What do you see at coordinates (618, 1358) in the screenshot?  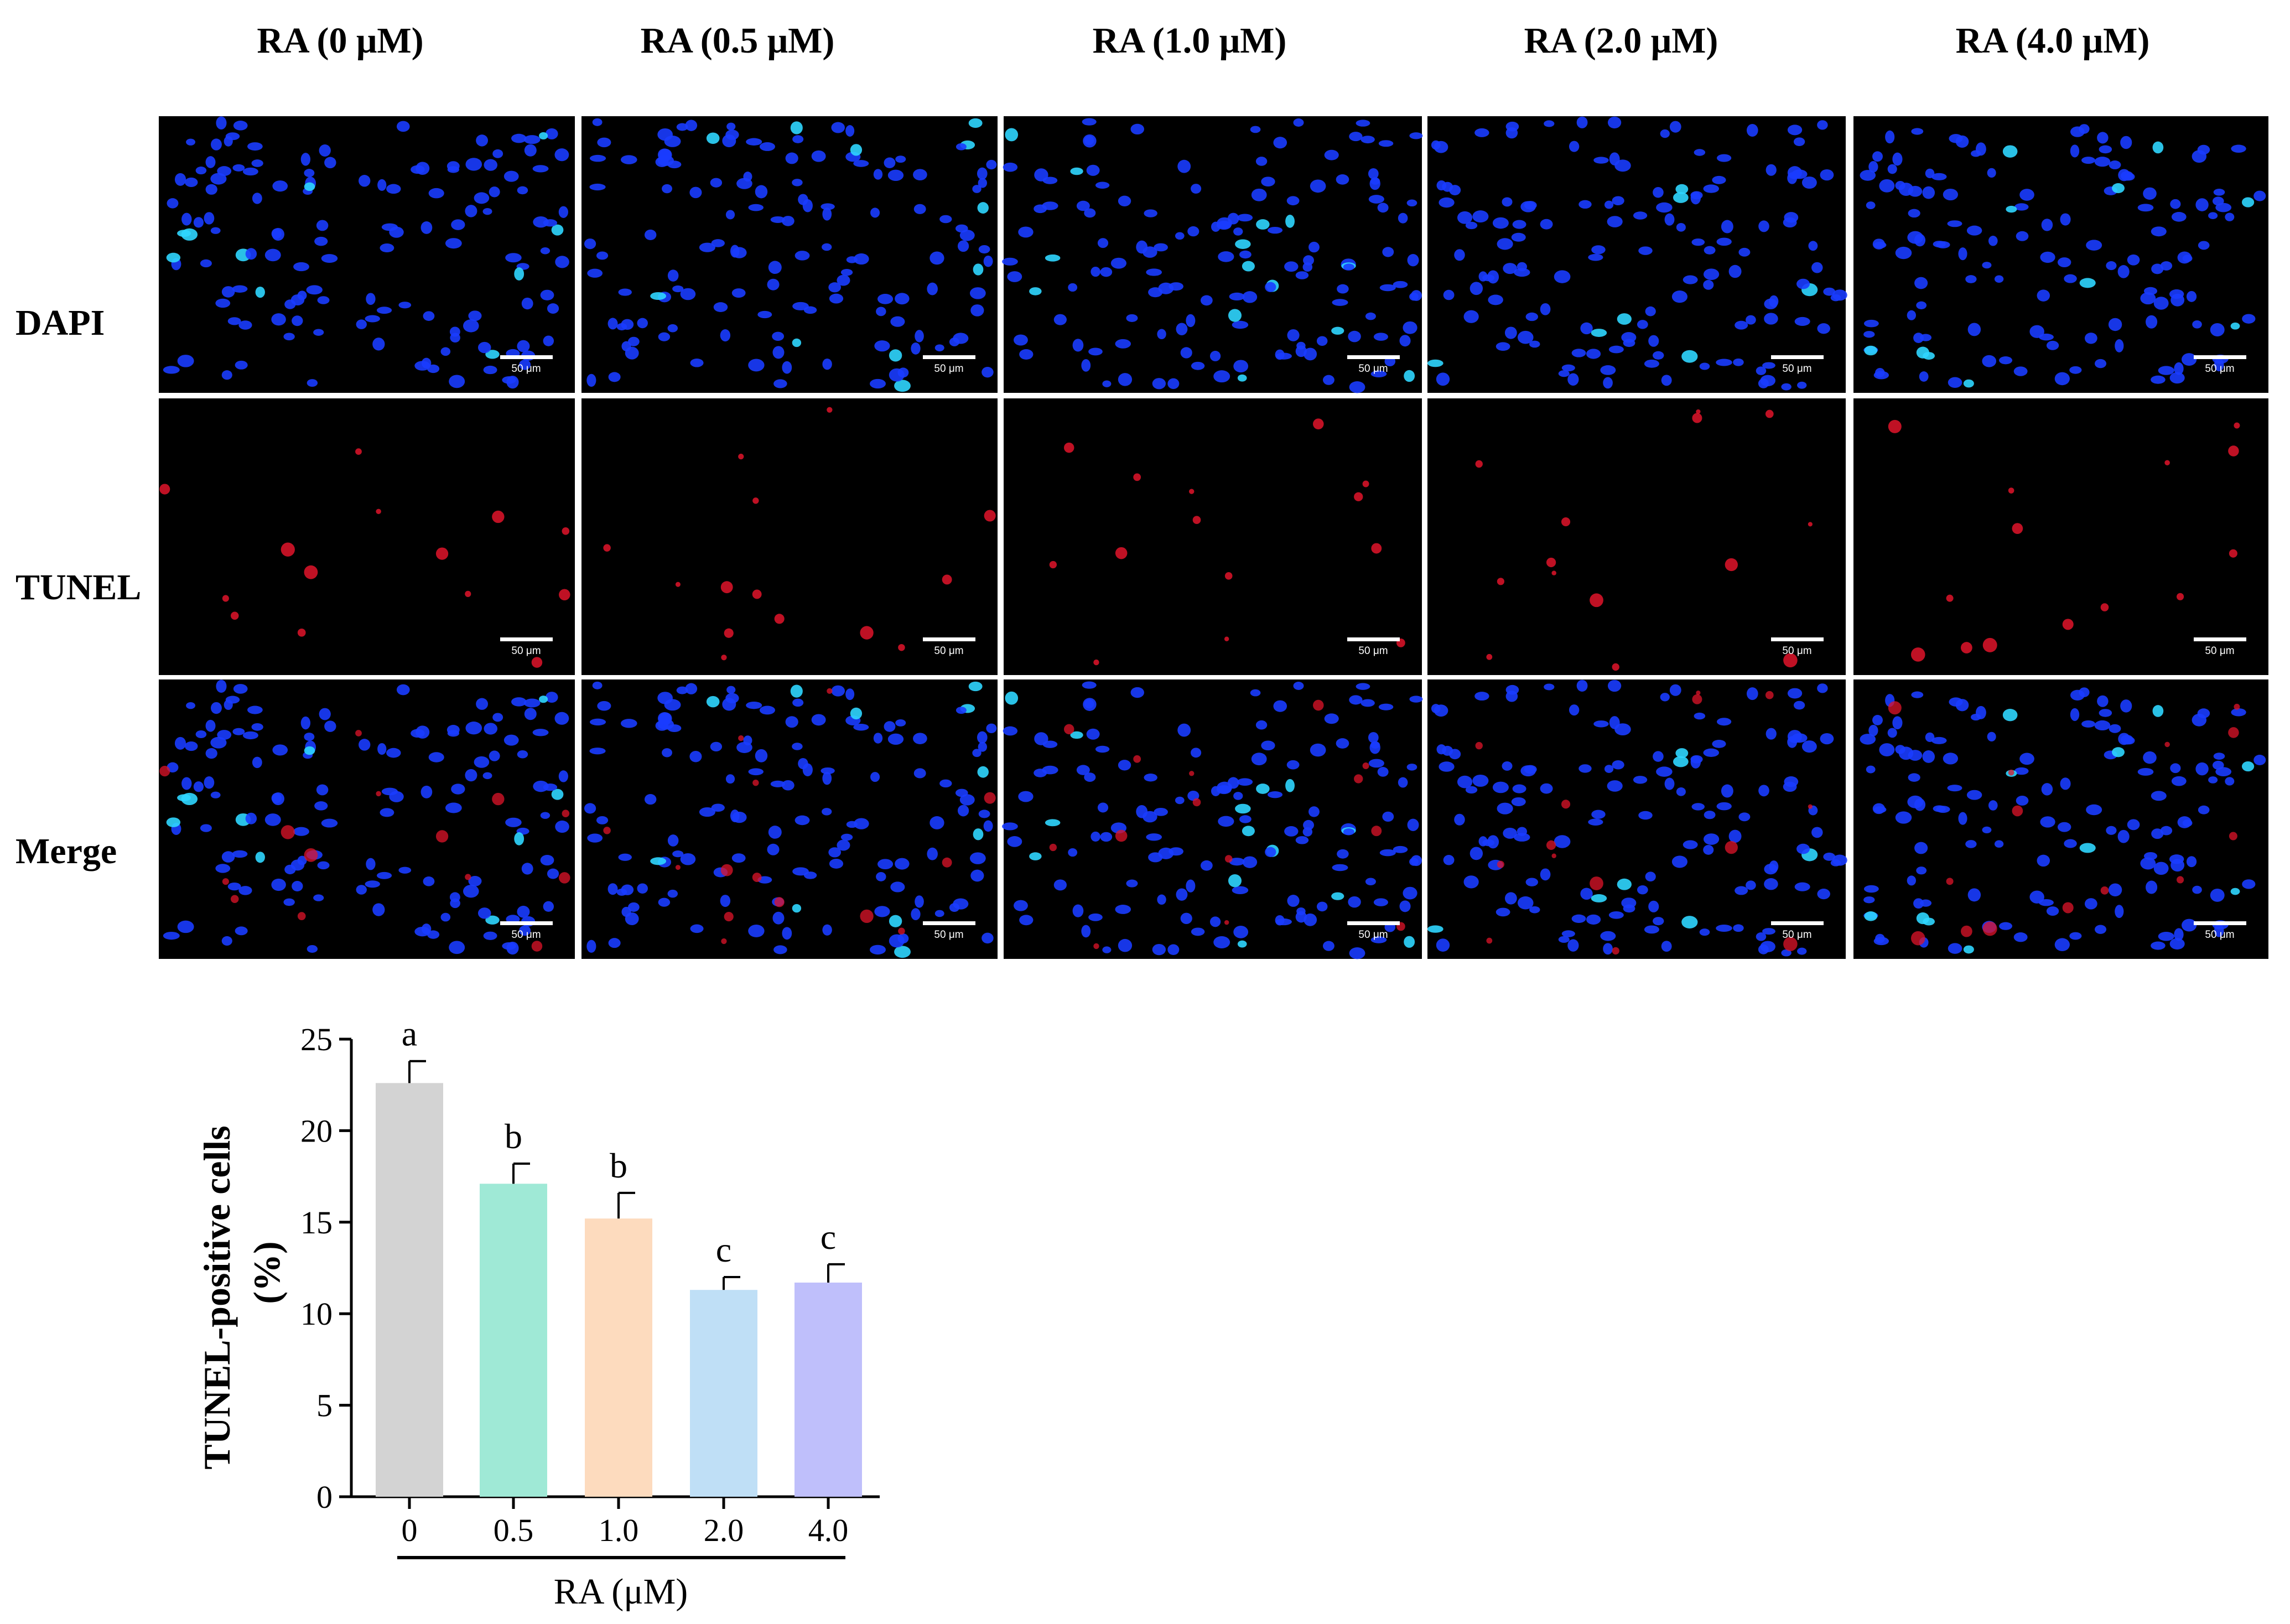 I see `bar-1.0` at bounding box center [618, 1358].